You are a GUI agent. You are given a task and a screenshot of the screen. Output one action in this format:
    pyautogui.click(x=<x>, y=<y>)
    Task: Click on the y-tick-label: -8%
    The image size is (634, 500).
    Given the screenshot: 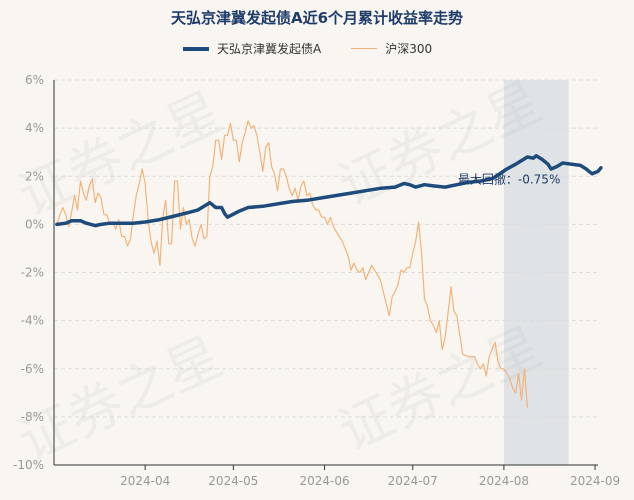 What is the action you would take?
    pyautogui.click(x=32, y=417)
    